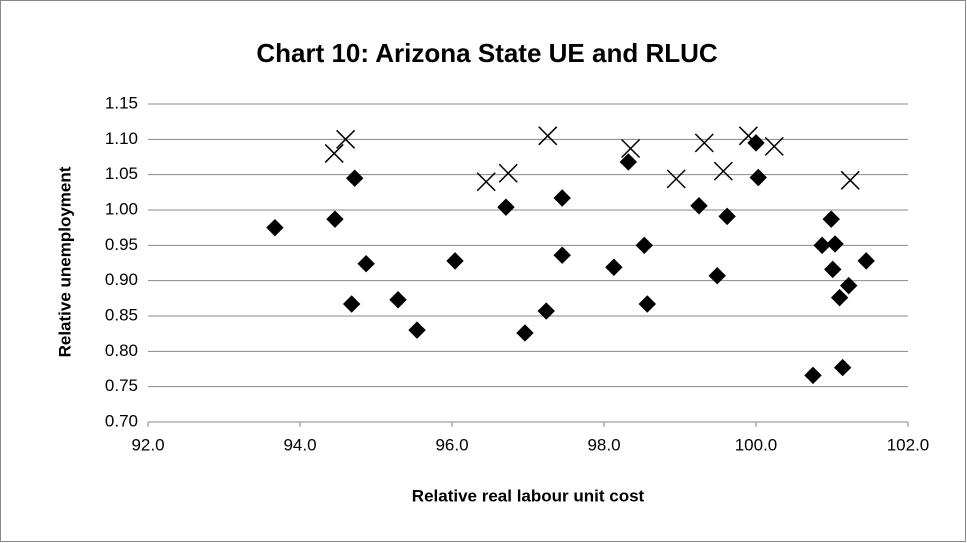  What do you see at coordinates (121, 244) in the screenshot?
I see `y-tick-label: 0.95` at bounding box center [121, 244].